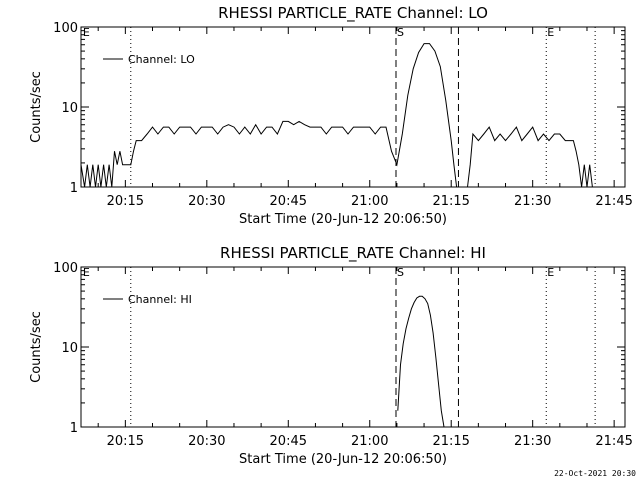  Describe the element at coordinates (74, 428) in the screenshot. I see `panel-2-ytick-label-1: 1` at that location.